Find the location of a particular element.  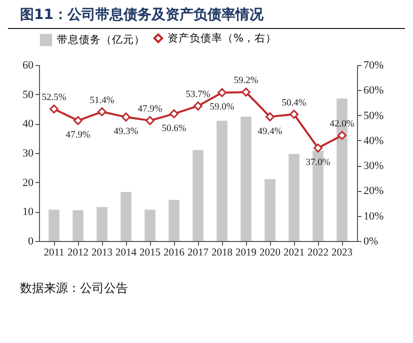

y-tick-label: 10 is located at coordinates (28, 212).